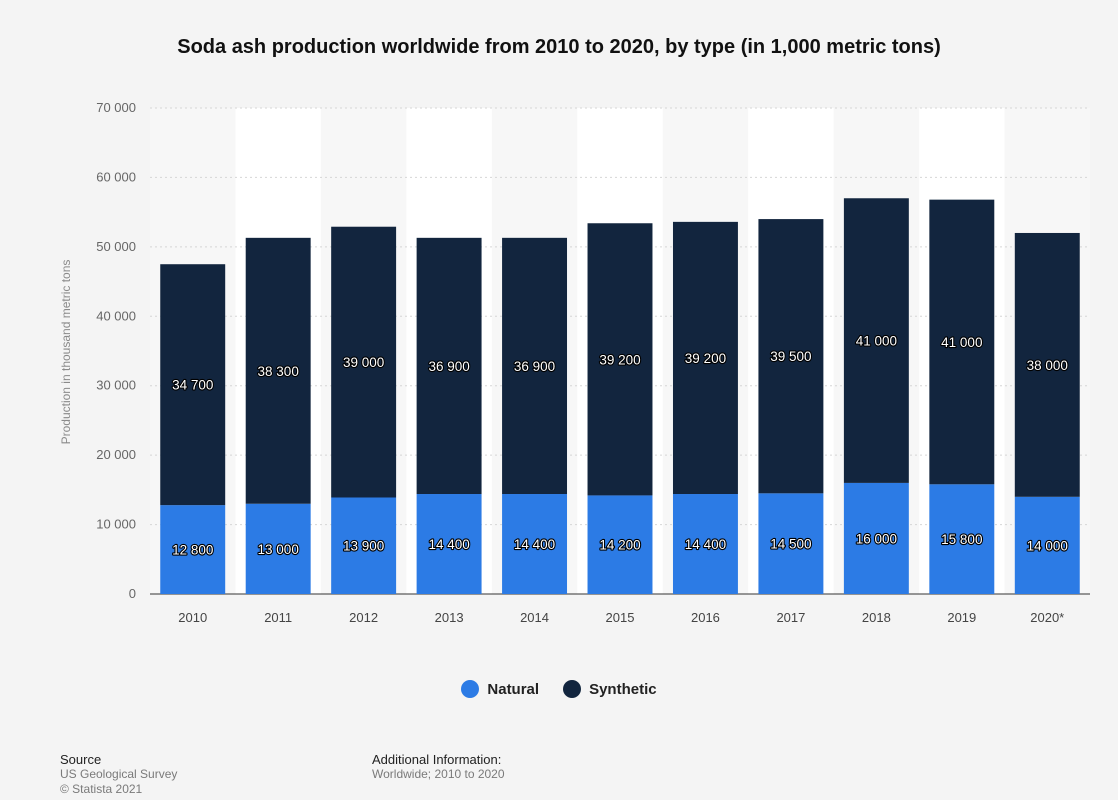 This screenshot has height=800, width=1118. I want to click on legend-label-natural: Natural, so click(513, 689).